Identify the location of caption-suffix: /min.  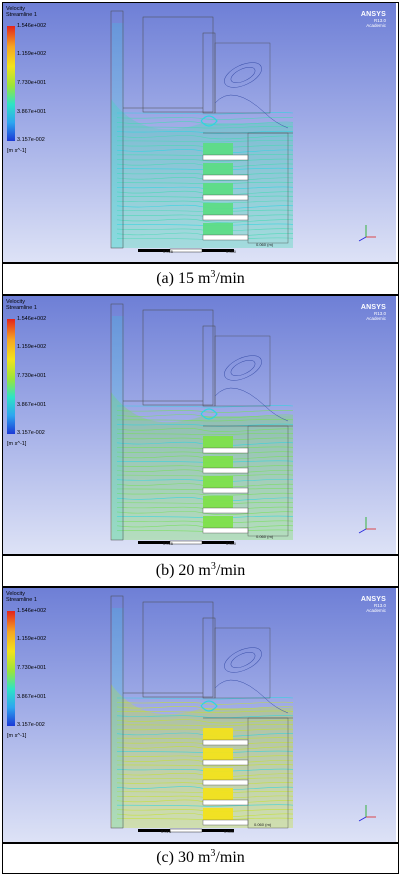
(230, 278).